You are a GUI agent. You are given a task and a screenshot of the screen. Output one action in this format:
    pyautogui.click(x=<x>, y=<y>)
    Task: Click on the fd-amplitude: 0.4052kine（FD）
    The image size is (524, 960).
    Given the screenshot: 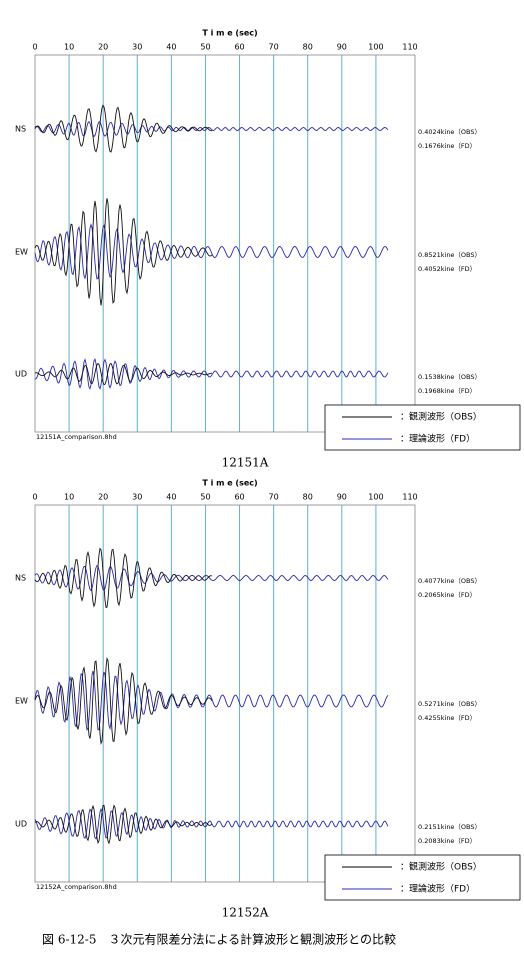 What is the action you would take?
    pyautogui.click(x=447, y=269)
    